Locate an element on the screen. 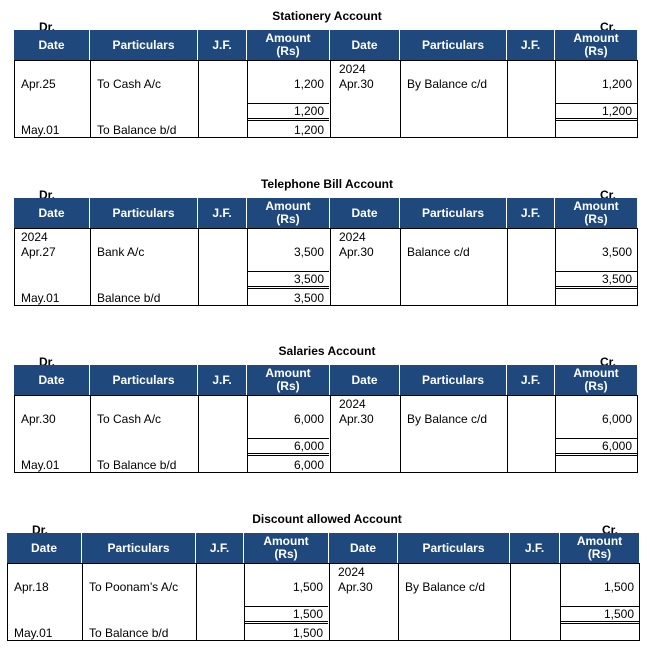 The height and width of the screenshot is (660, 654). credit-amount: 1,500 is located at coordinates (618, 587).